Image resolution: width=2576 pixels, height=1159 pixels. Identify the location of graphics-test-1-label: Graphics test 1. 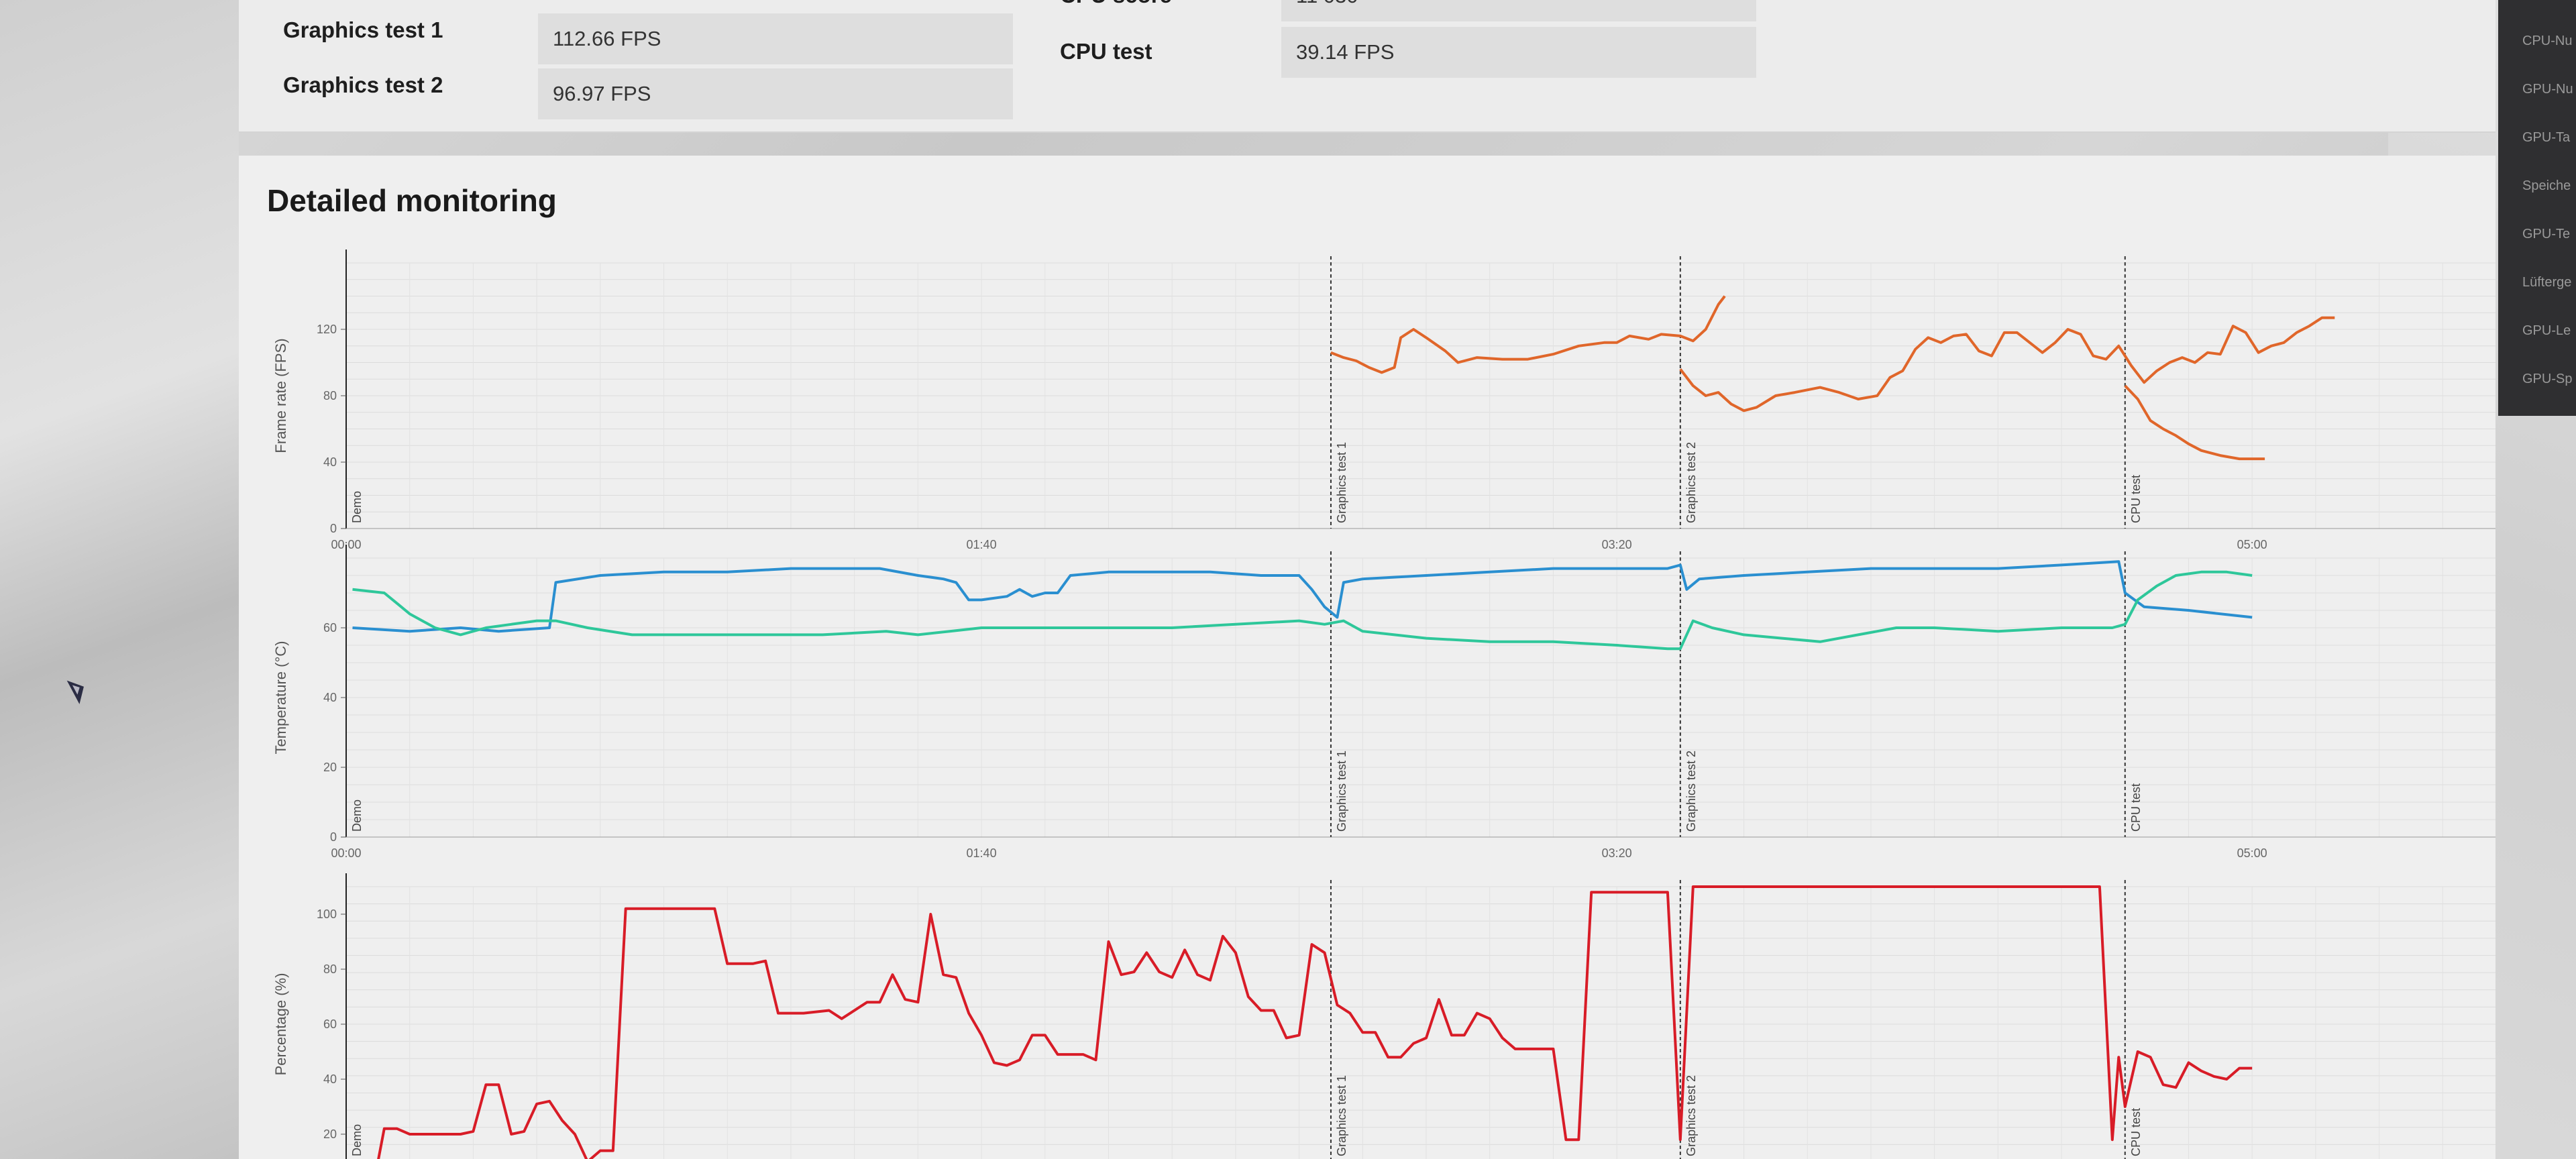
(363, 29).